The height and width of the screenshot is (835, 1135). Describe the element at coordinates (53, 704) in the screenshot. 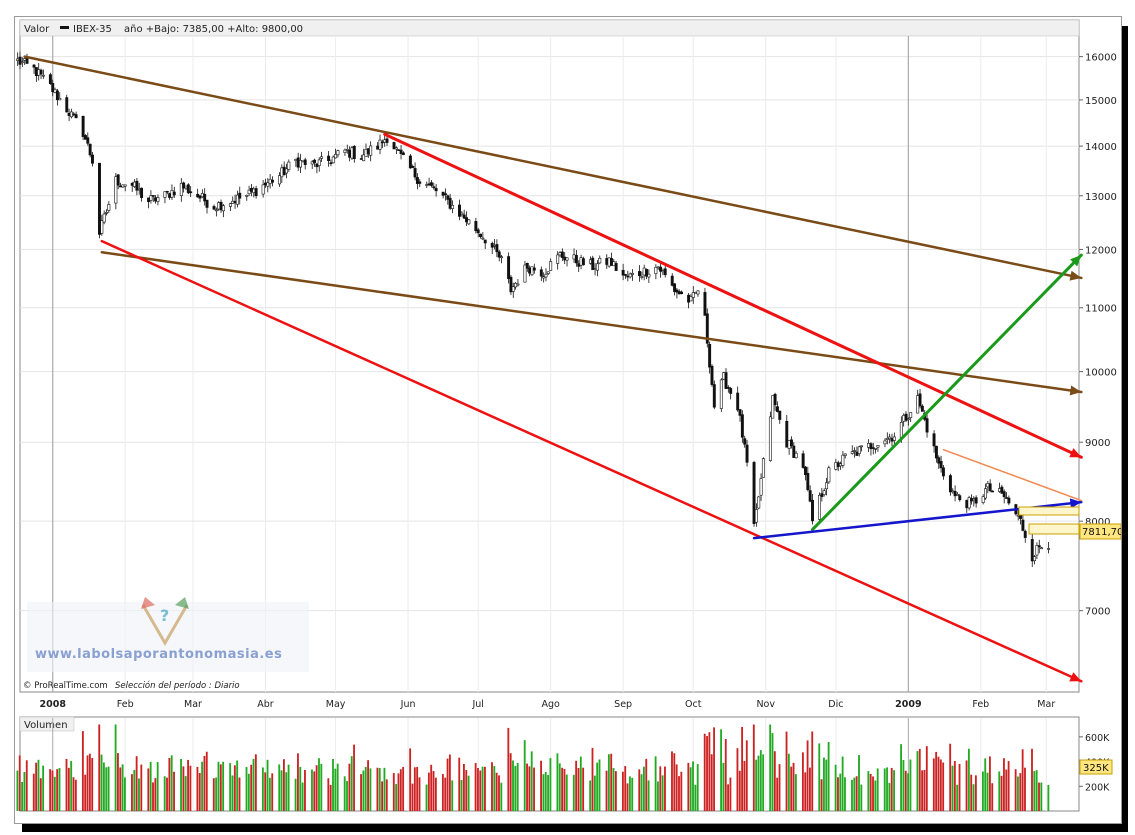

I see `x-tick-label: 2008` at that location.